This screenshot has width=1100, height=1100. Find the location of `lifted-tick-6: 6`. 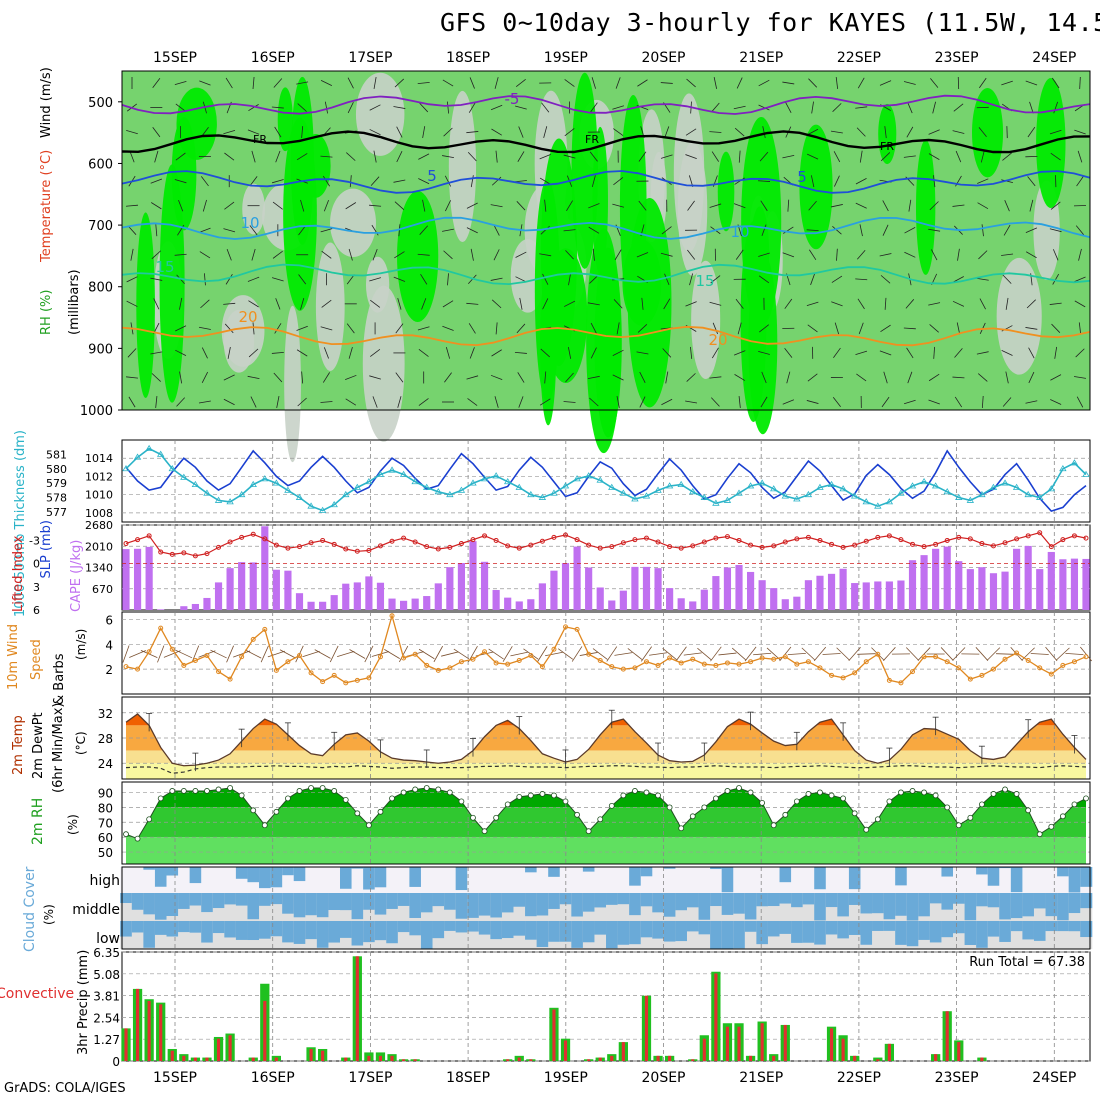

lifted-tick-6: 6 is located at coordinates (36, 610).